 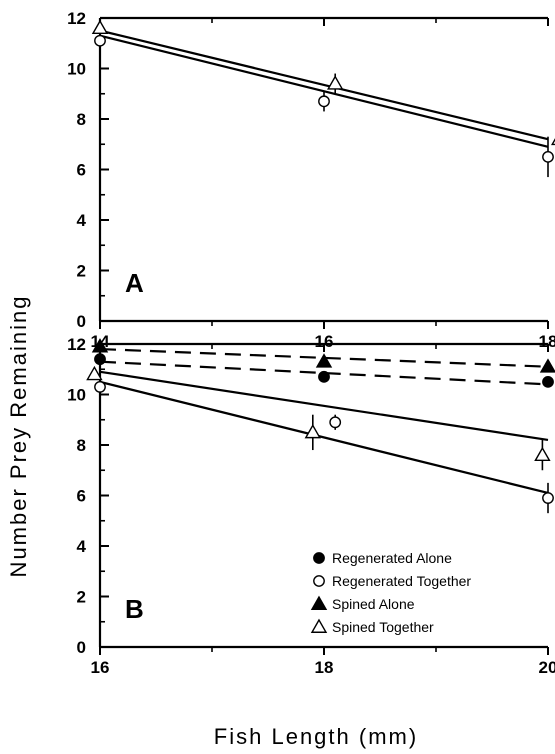 What do you see at coordinates (383, 627) in the screenshot?
I see `legend-label: Spined Together` at bounding box center [383, 627].